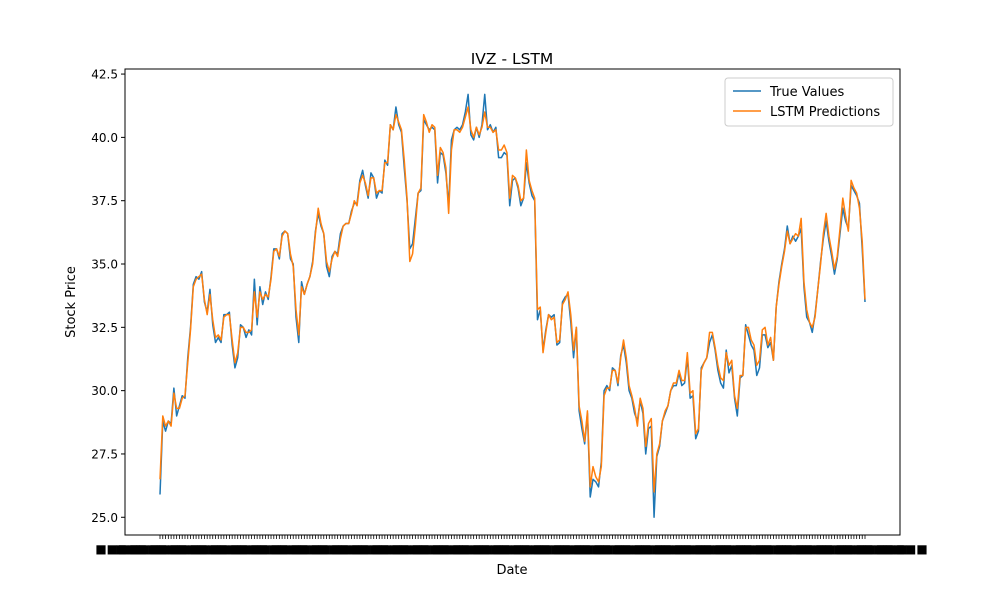 The width and height of the screenshot is (1000, 600). What do you see at coordinates (825, 112) in the screenshot?
I see `legend-label-lstm-predictions: LSTM Predictions` at bounding box center [825, 112].